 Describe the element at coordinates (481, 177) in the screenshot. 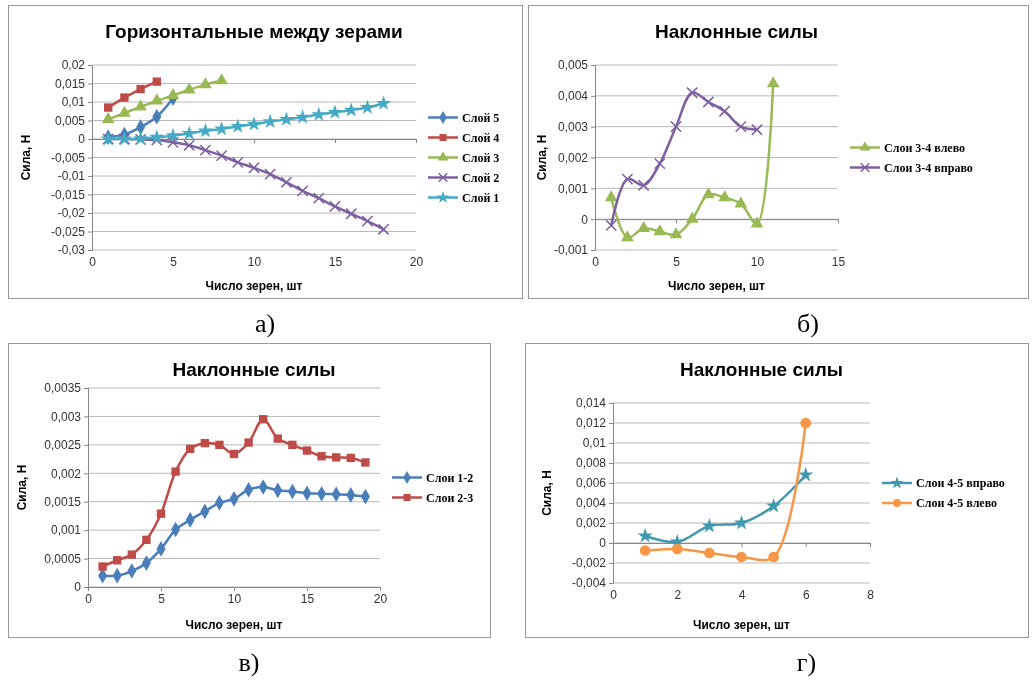

I see `legend-label: Слой 2` at that location.